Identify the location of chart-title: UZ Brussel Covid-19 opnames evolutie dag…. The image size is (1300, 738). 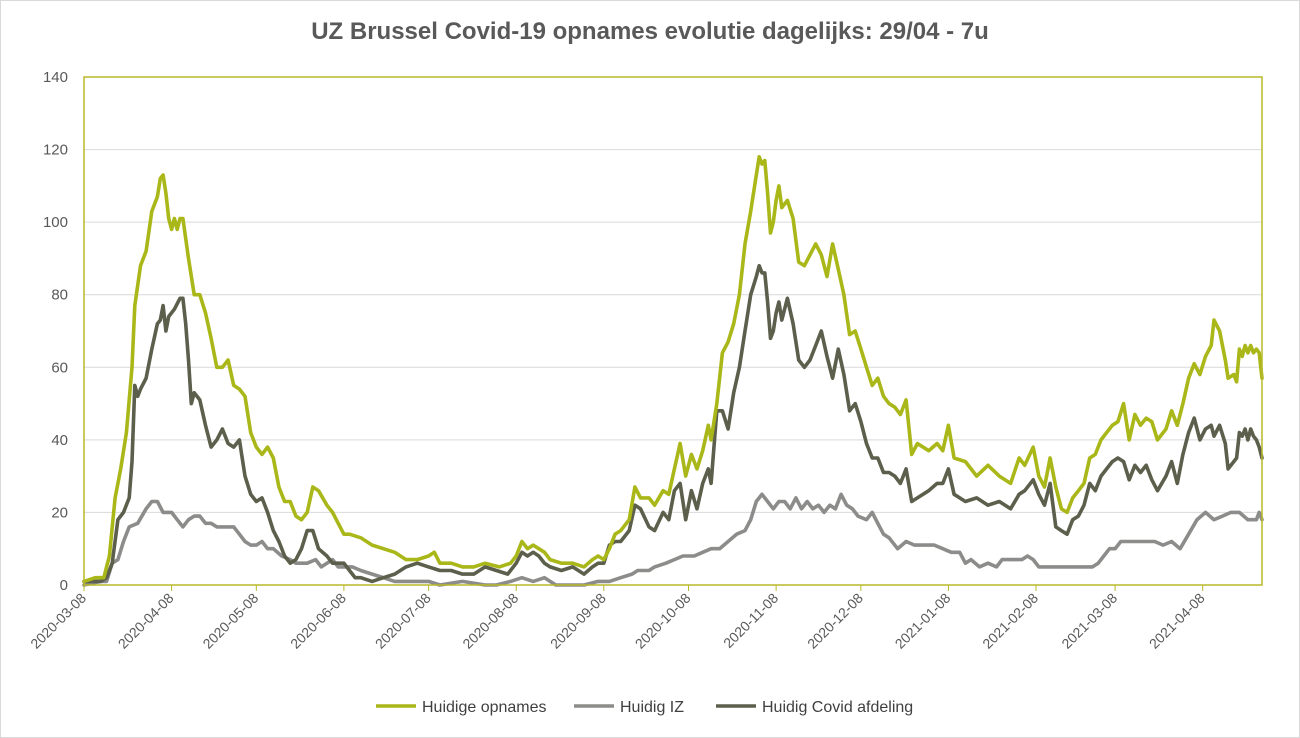
(650, 31).